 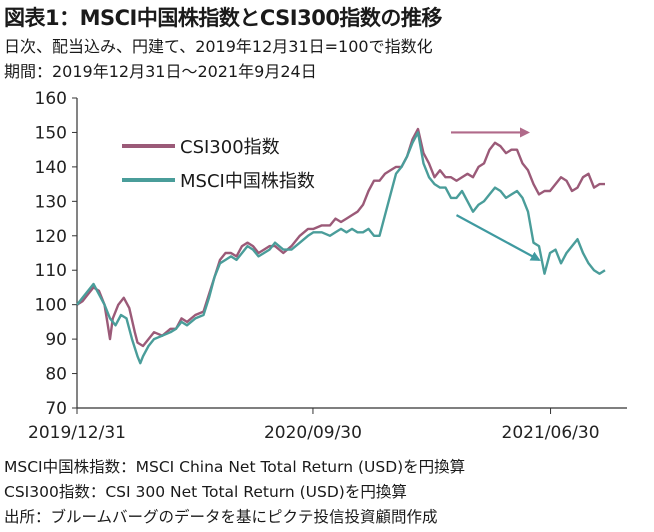 What do you see at coordinates (56, 409) in the screenshot?
I see `y-tick-label: 70` at bounding box center [56, 409].